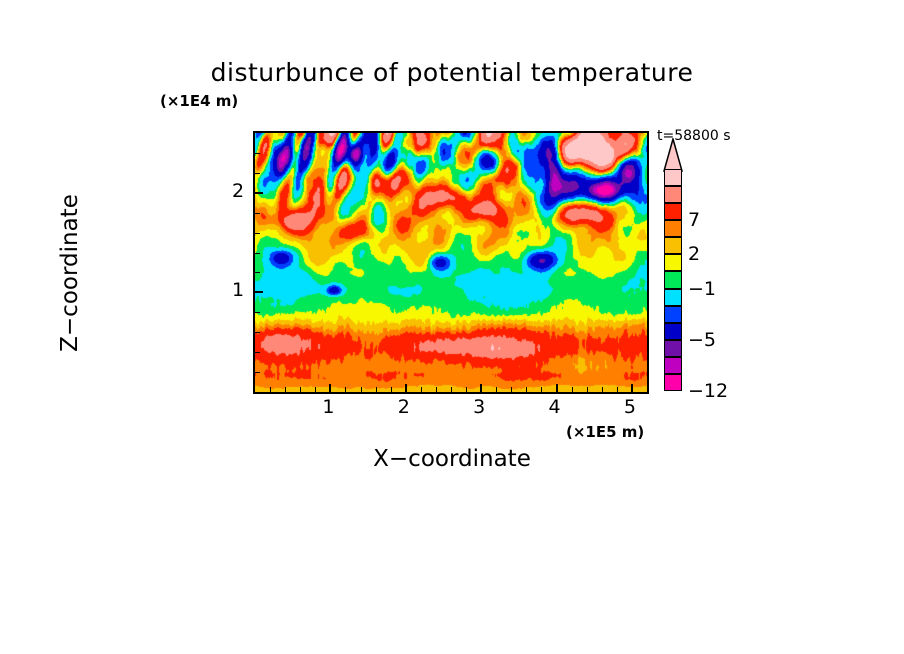 This screenshot has height=654, width=904. What do you see at coordinates (702, 339) in the screenshot?
I see `colorbar-tick-label: −5` at bounding box center [702, 339].